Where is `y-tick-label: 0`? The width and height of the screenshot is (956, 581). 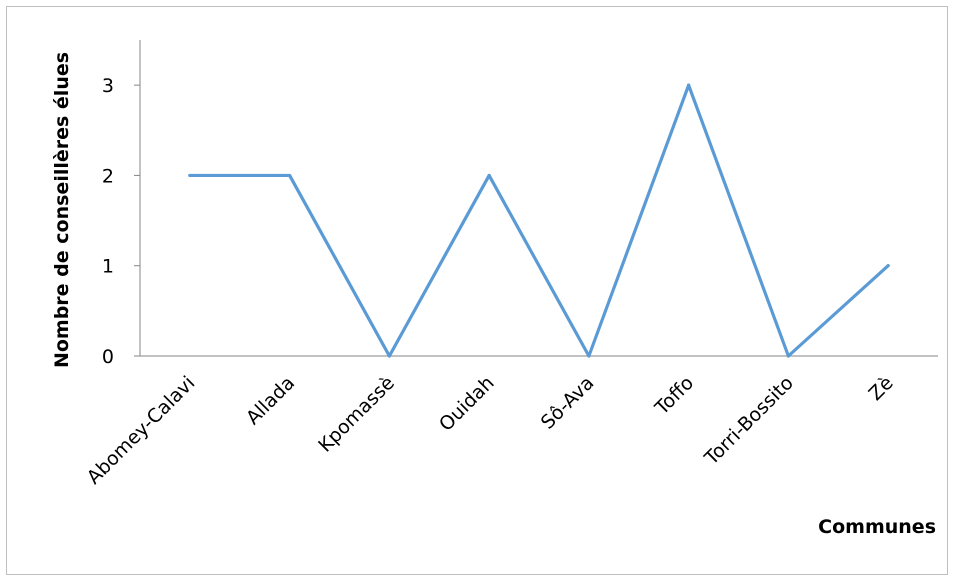 y-tick-label: 0 is located at coordinates (108, 357).